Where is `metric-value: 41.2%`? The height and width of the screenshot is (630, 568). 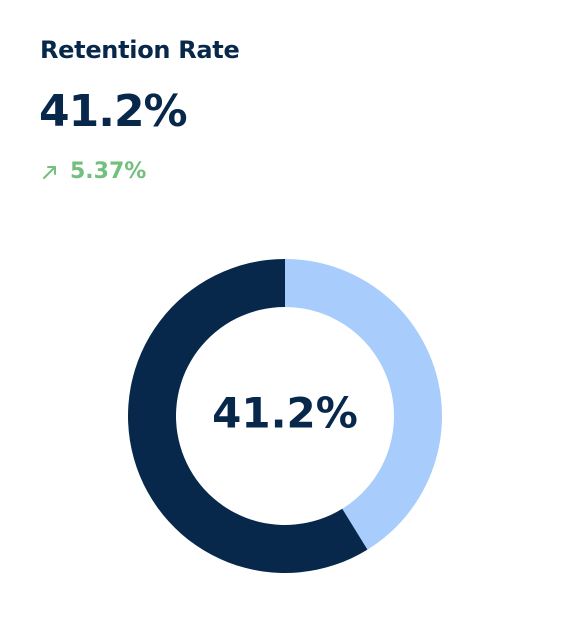 metric-value: 41.2% is located at coordinates (113, 111).